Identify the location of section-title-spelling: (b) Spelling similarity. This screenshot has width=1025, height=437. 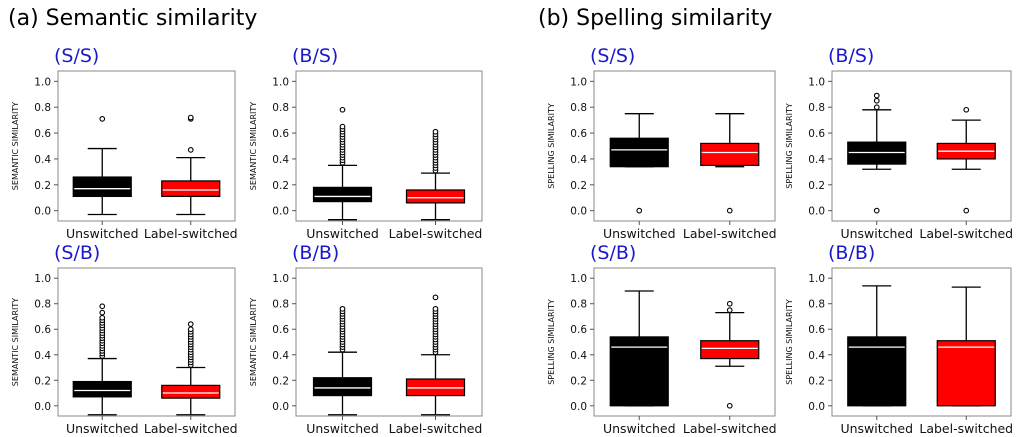
(655, 18).